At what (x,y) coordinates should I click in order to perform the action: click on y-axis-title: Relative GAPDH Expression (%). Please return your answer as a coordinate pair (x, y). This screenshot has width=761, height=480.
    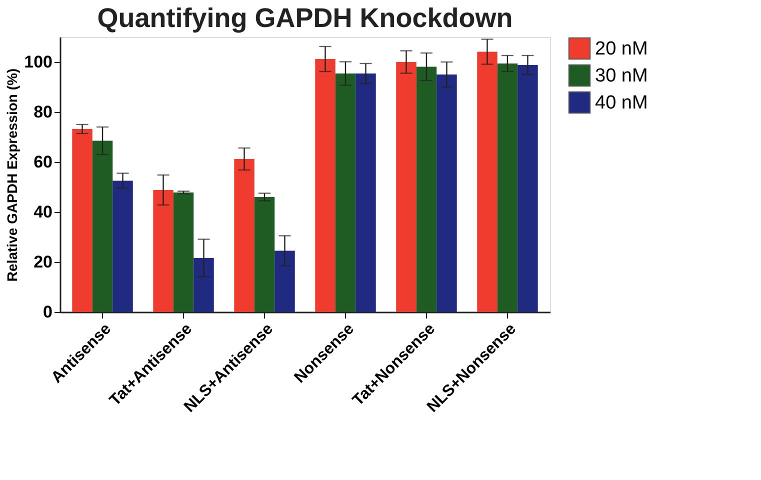
    Looking at the image, I should click on (12, 175).